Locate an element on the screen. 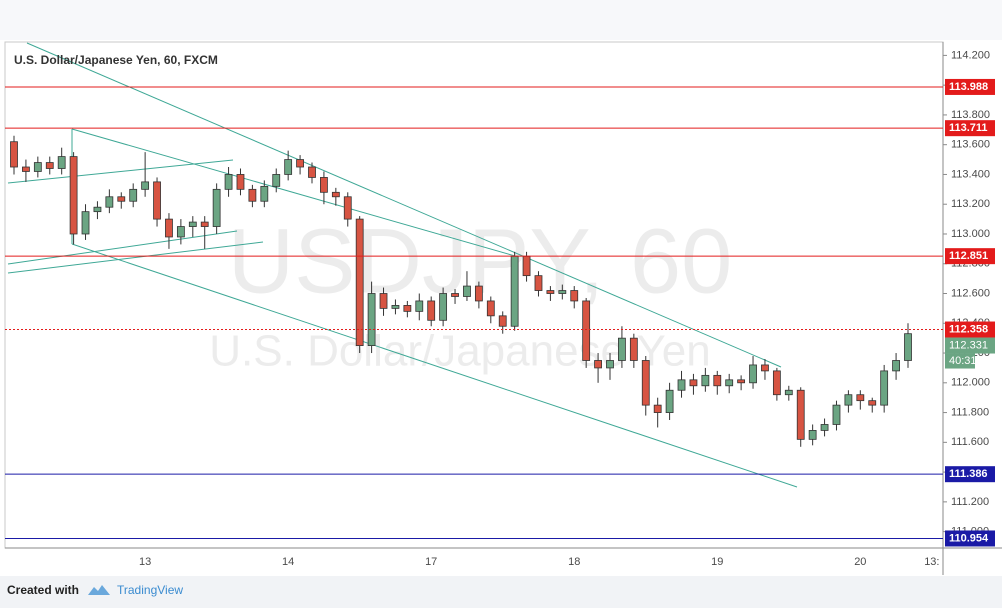  y-tick-label: 111.200 is located at coordinates (970, 502).